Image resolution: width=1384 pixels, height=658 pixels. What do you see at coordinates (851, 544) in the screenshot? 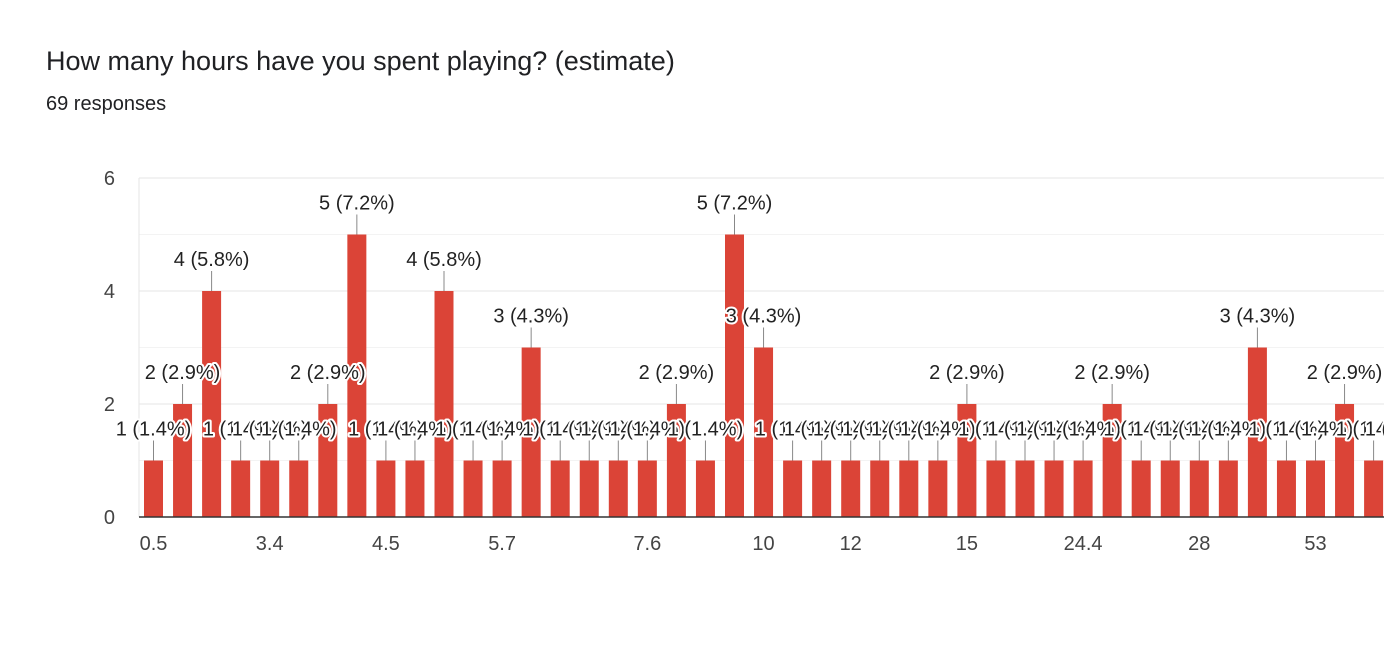
I see `x-tick-label: 12` at bounding box center [851, 544].